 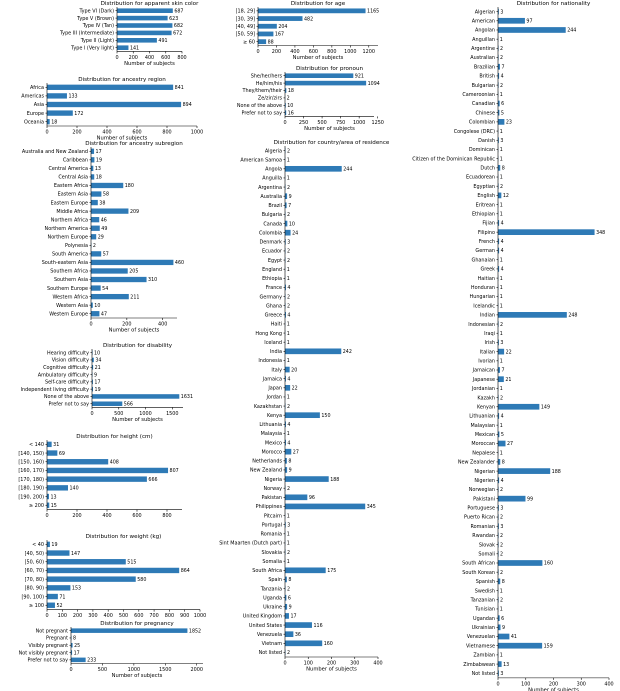 I want to click on chart-subregion-category-label: Caribbean, so click(x=75, y=161).